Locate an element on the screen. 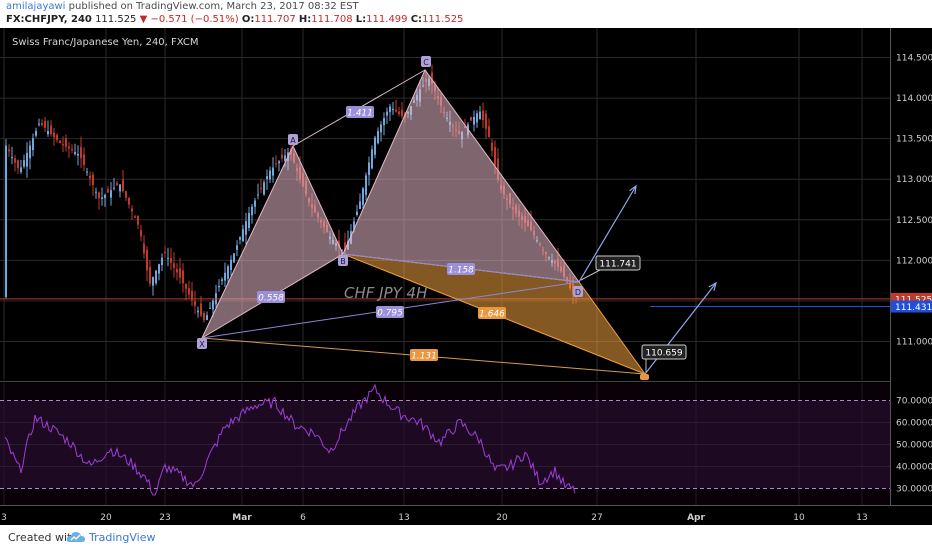 The width and height of the screenshot is (932, 550). price-tick: 114.500 is located at coordinates (914, 59).